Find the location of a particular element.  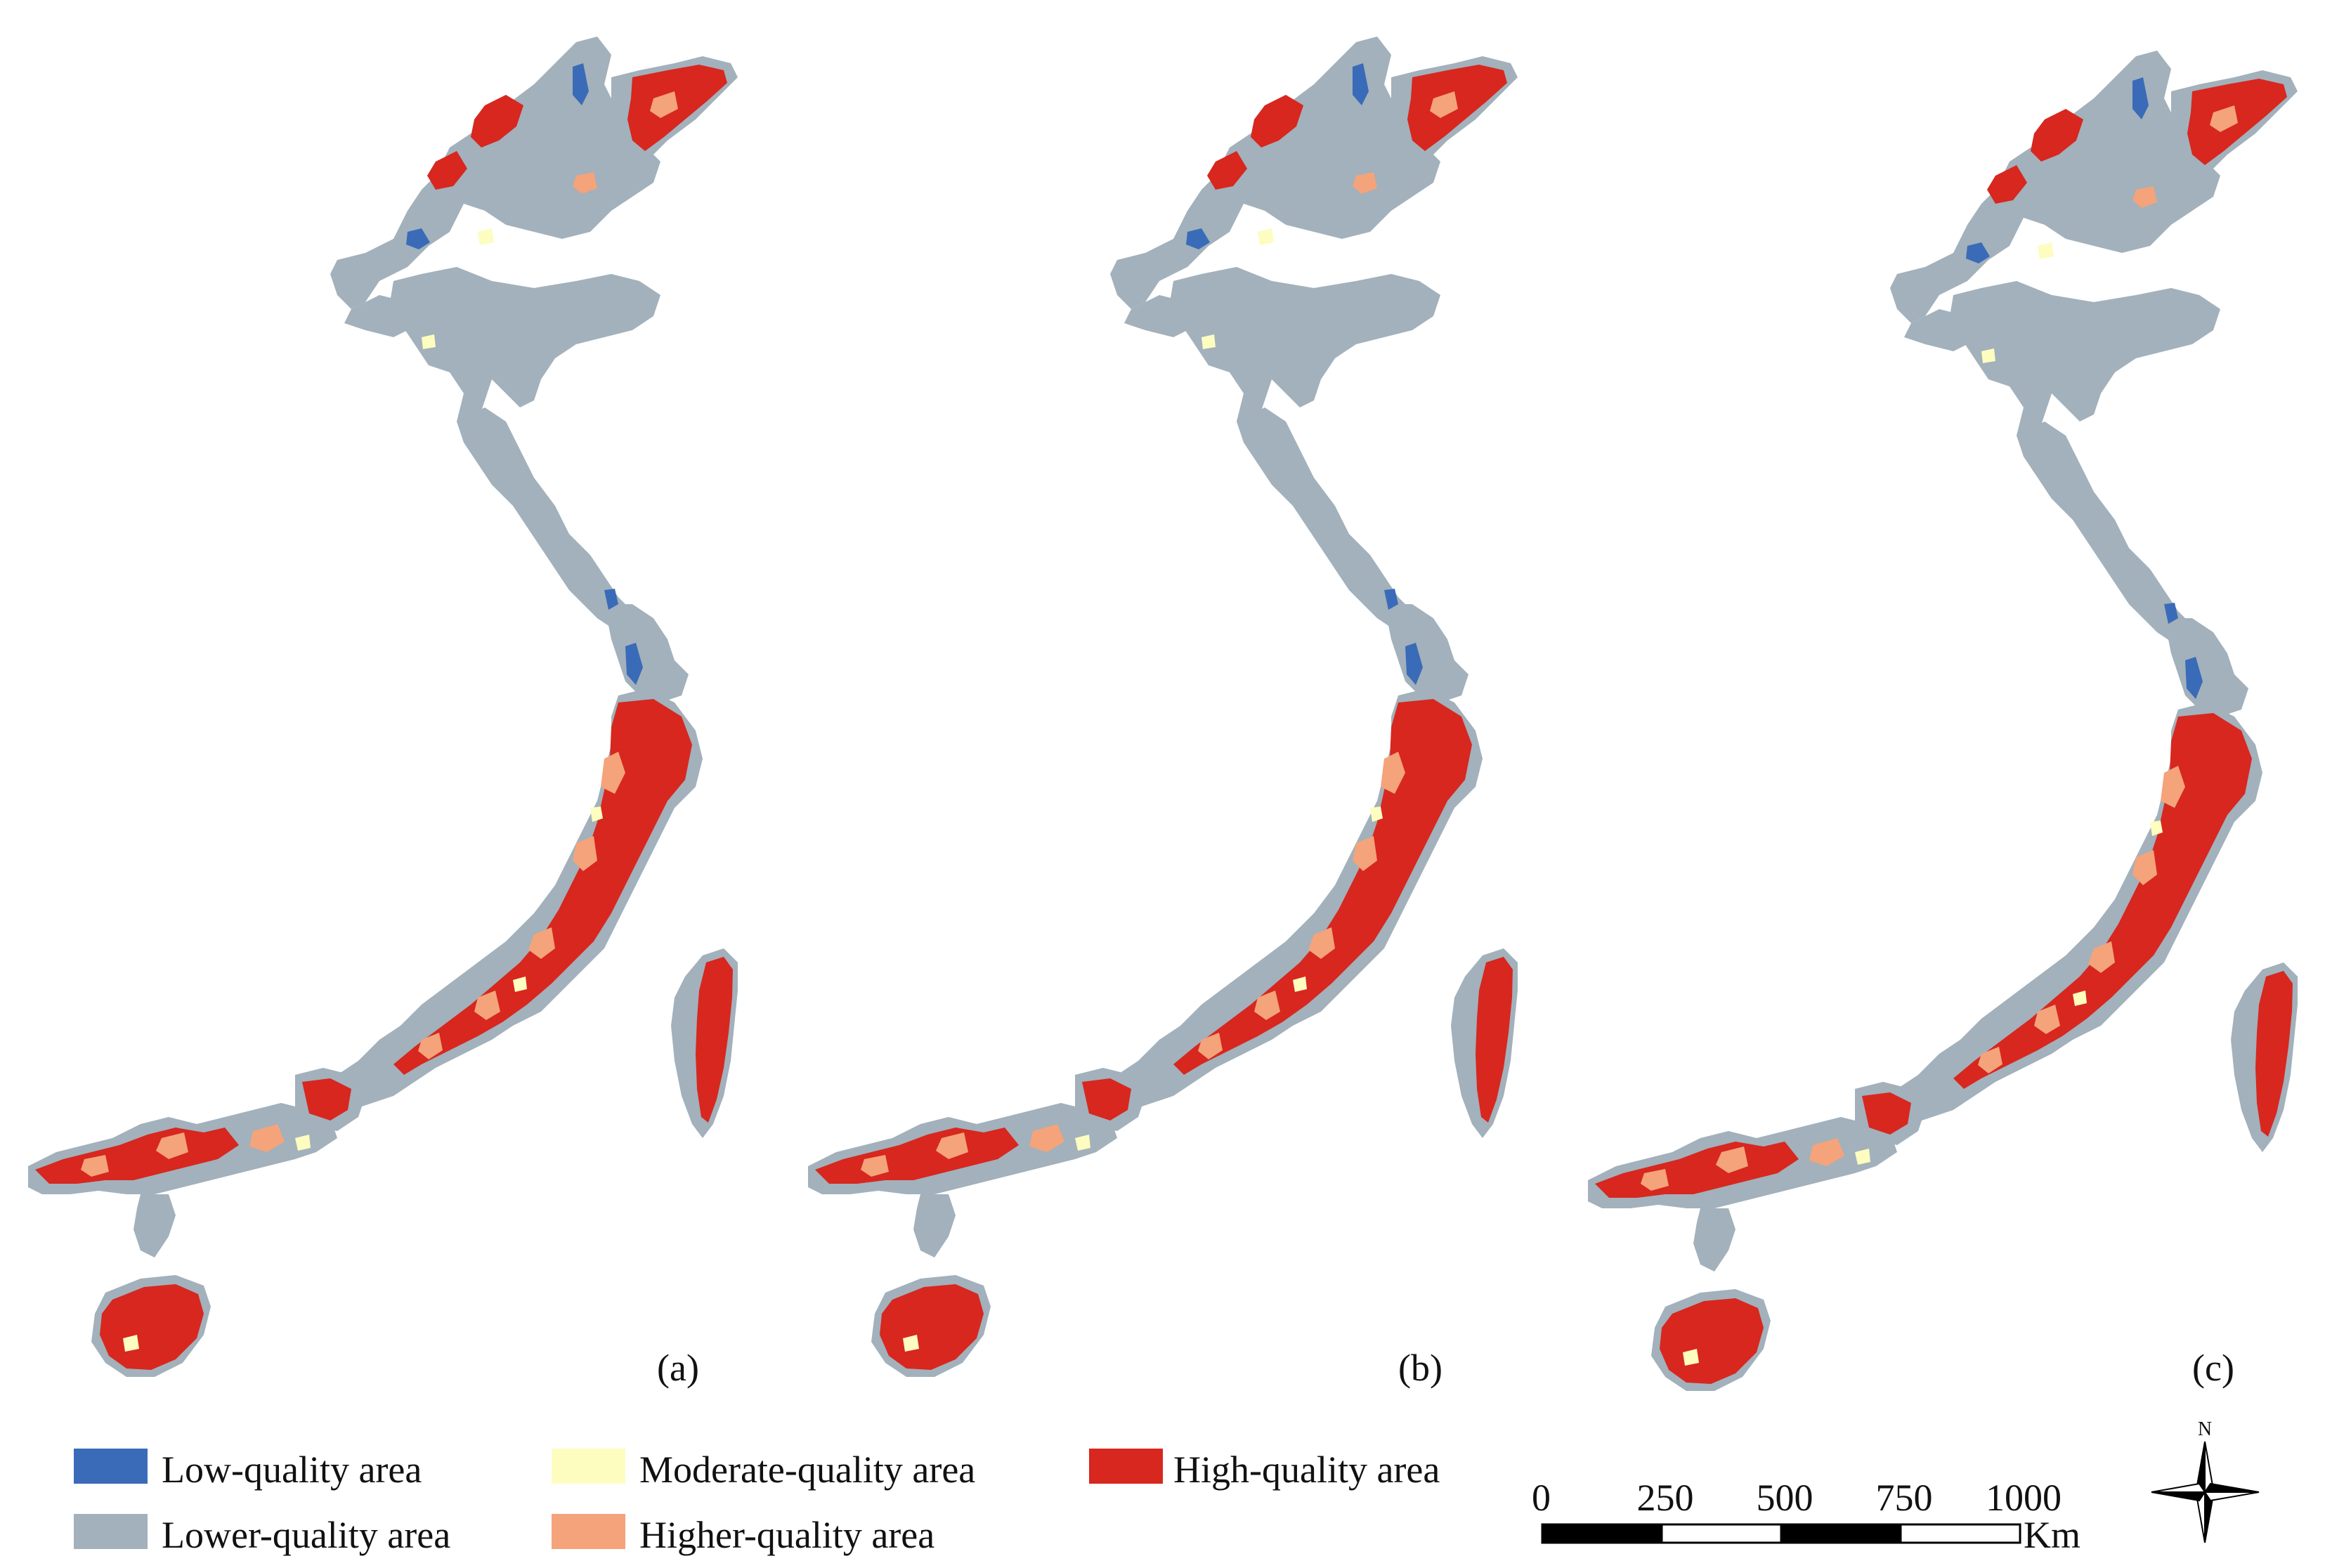

panel-label-c: (c) is located at coordinates (2213, 1368).